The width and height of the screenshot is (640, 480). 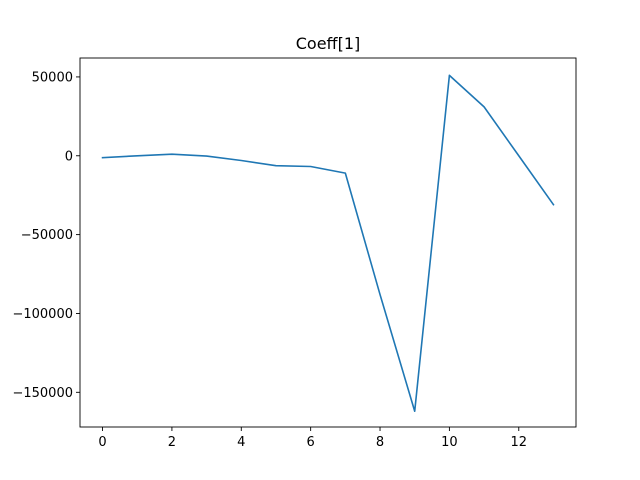 I want to click on x-axis-ticks: 0 2 4 6 8 10 12, so click(x=312, y=438).